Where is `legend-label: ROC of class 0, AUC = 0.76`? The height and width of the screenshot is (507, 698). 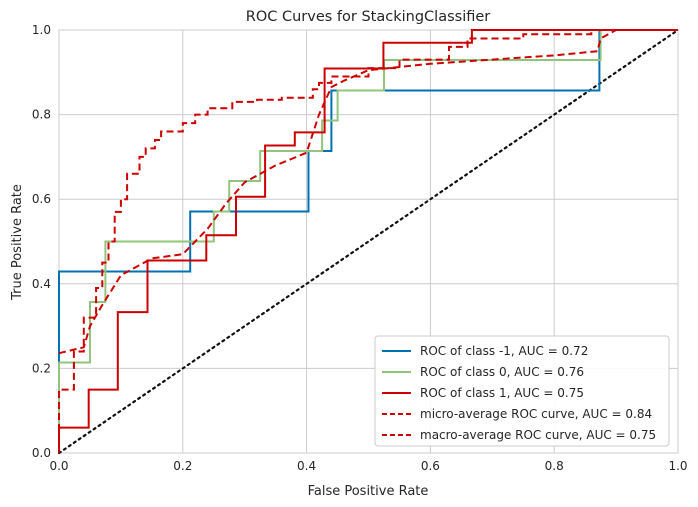 legend-label: ROC of class 0, AUC = 0.76 is located at coordinates (502, 372).